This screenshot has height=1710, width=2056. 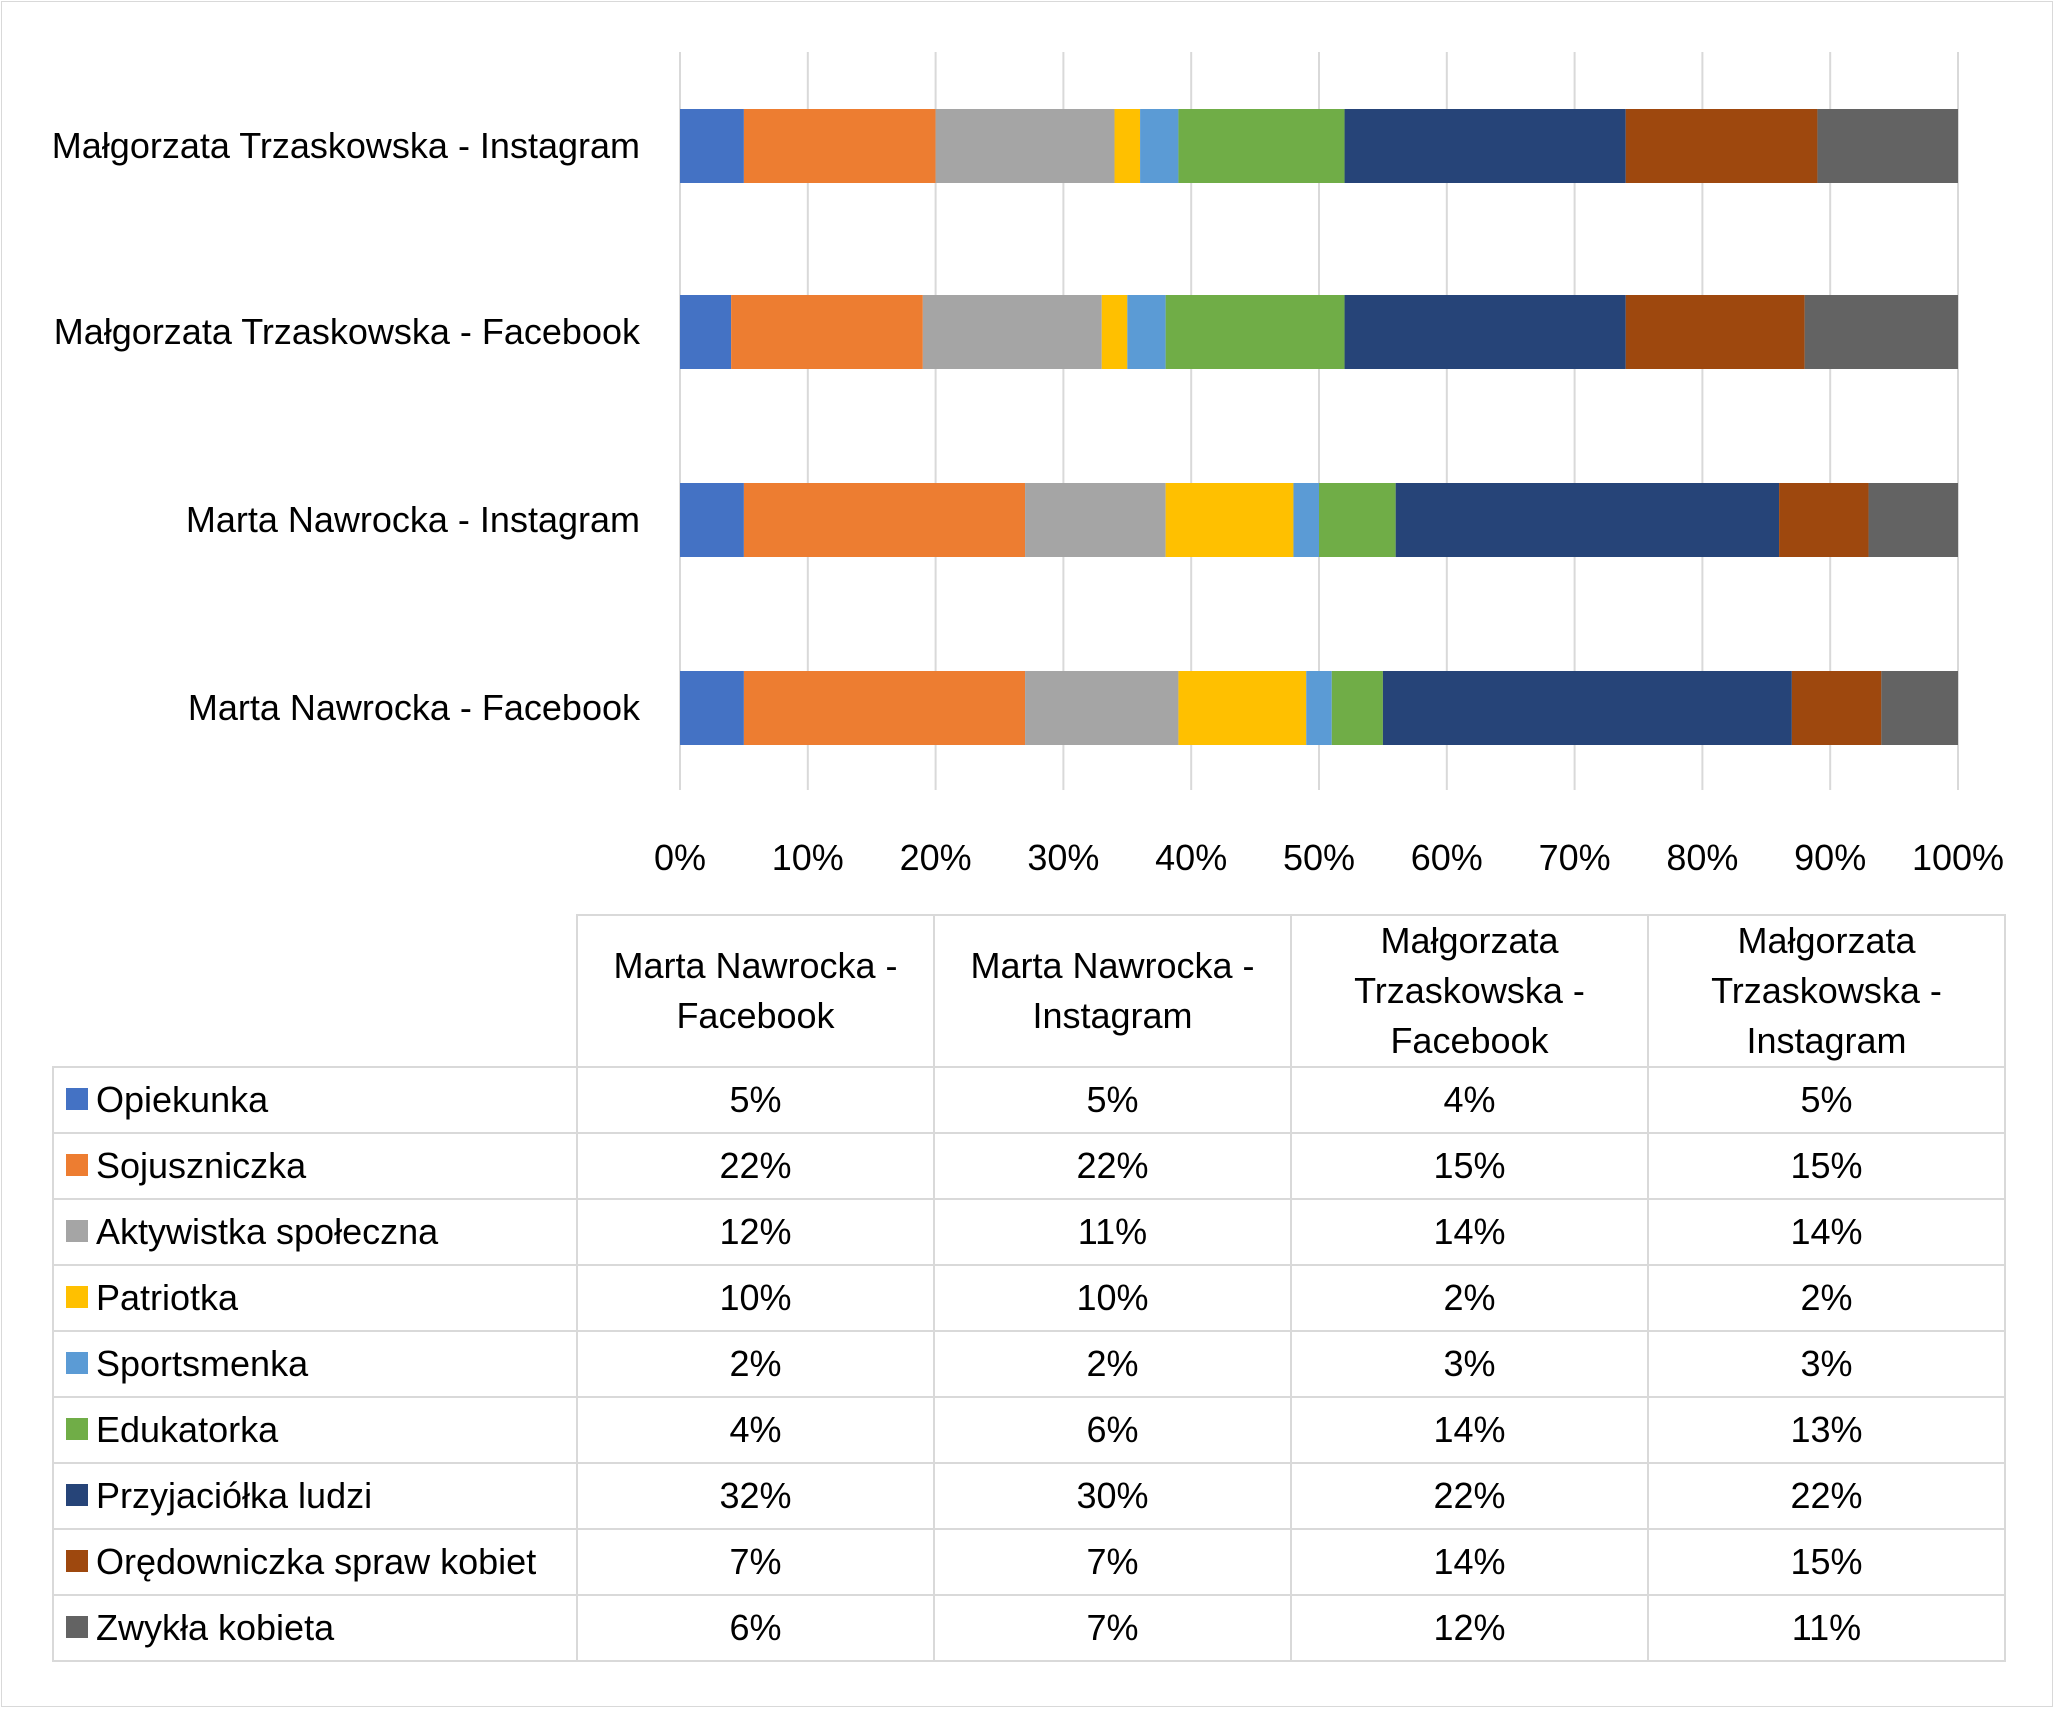 I want to click on table-row: Orędowniczka spraw kobiet 7% 7% 14% 15%, so click(x=1029, y=1562).